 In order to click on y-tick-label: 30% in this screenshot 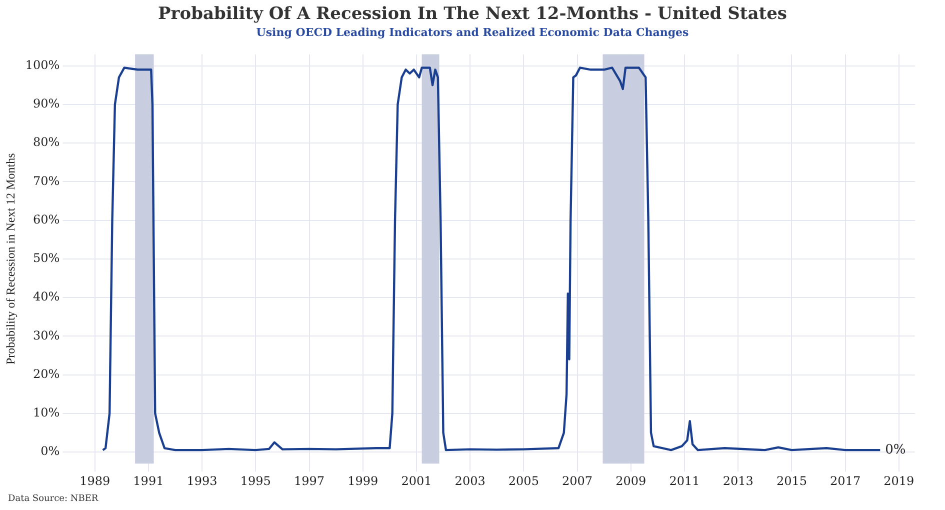, I will do `click(46, 335)`.